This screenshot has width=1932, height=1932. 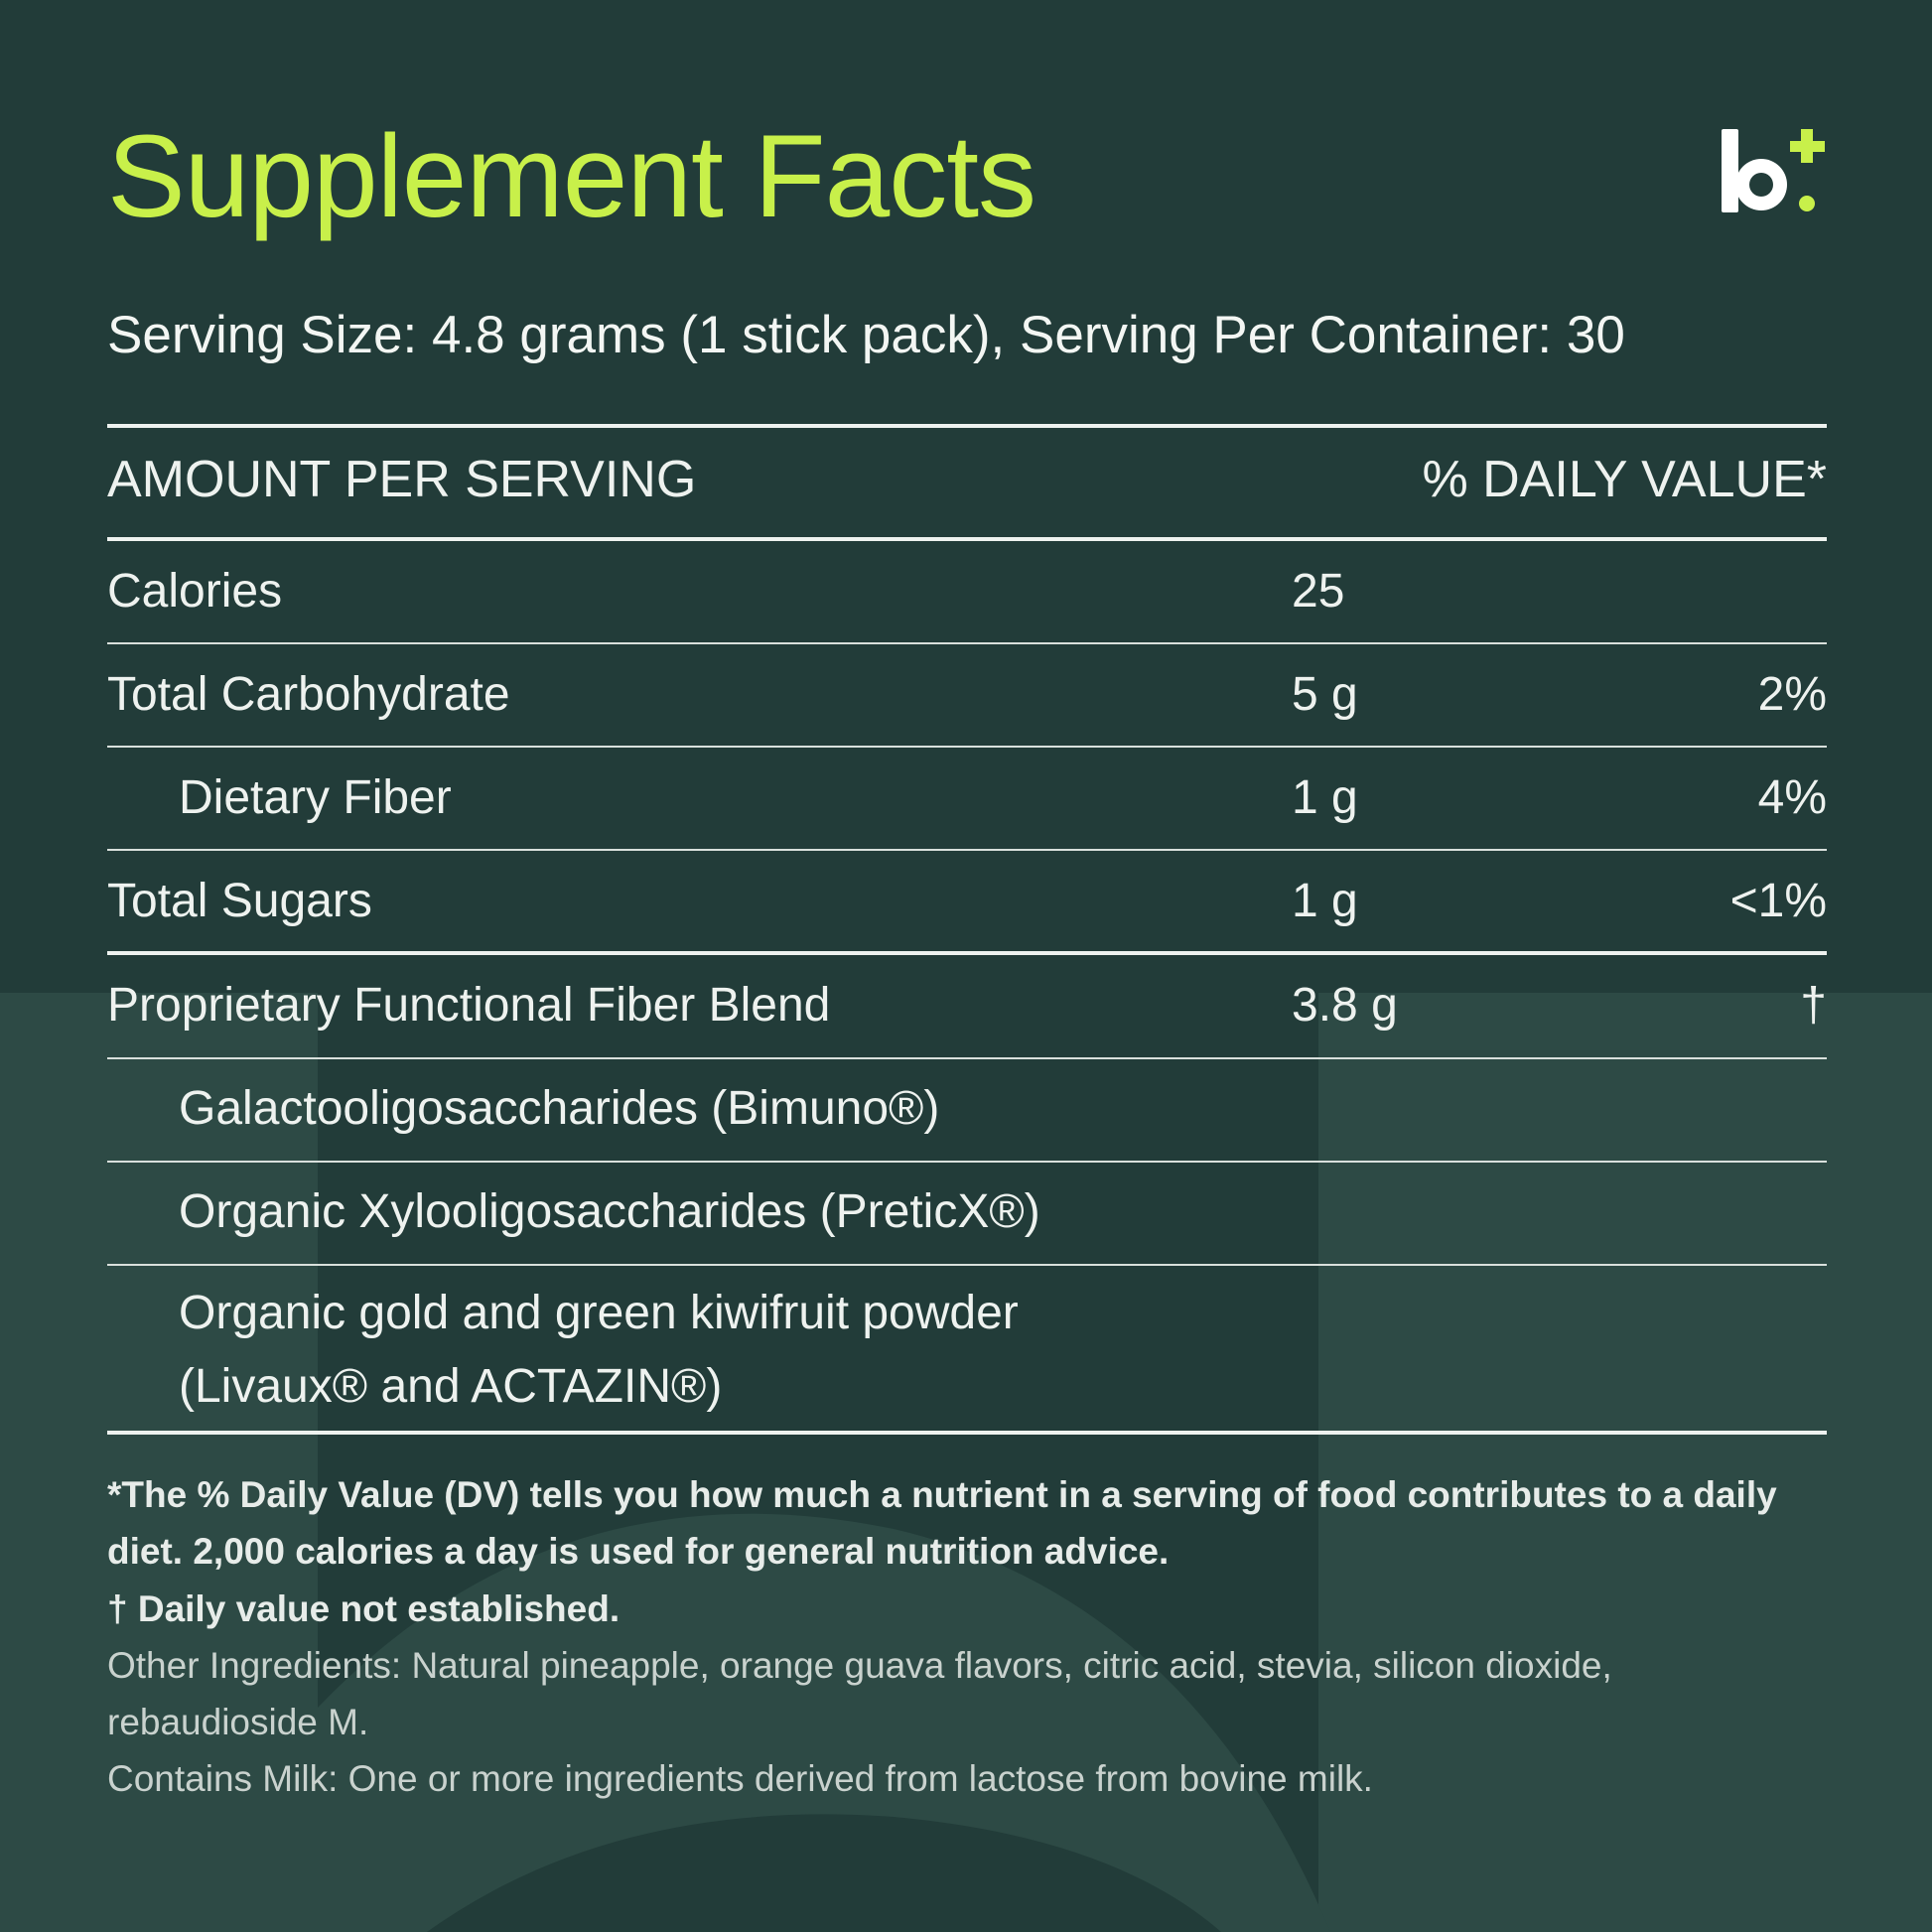 I want to click on total-carbohydrate-dv: 2%, so click(x=1792, y=695).